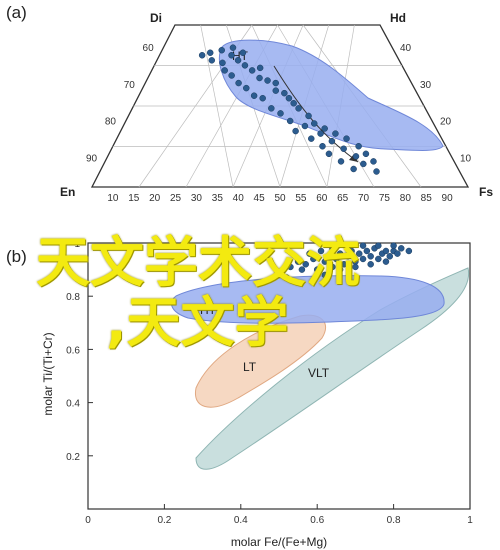  Describe the element at coordinates (289, 109) in the screenshot. I see `ternary-points` at that location.